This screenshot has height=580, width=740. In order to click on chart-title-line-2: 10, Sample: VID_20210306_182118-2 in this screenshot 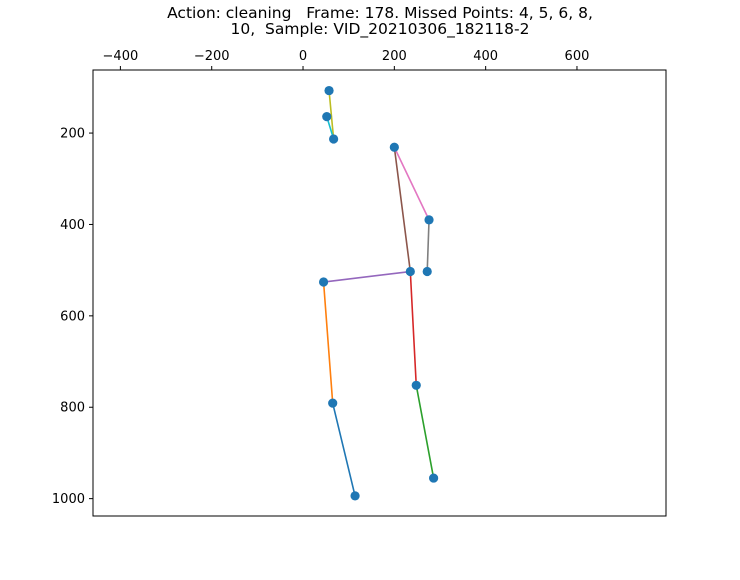, I will do `click(380, 29)`.